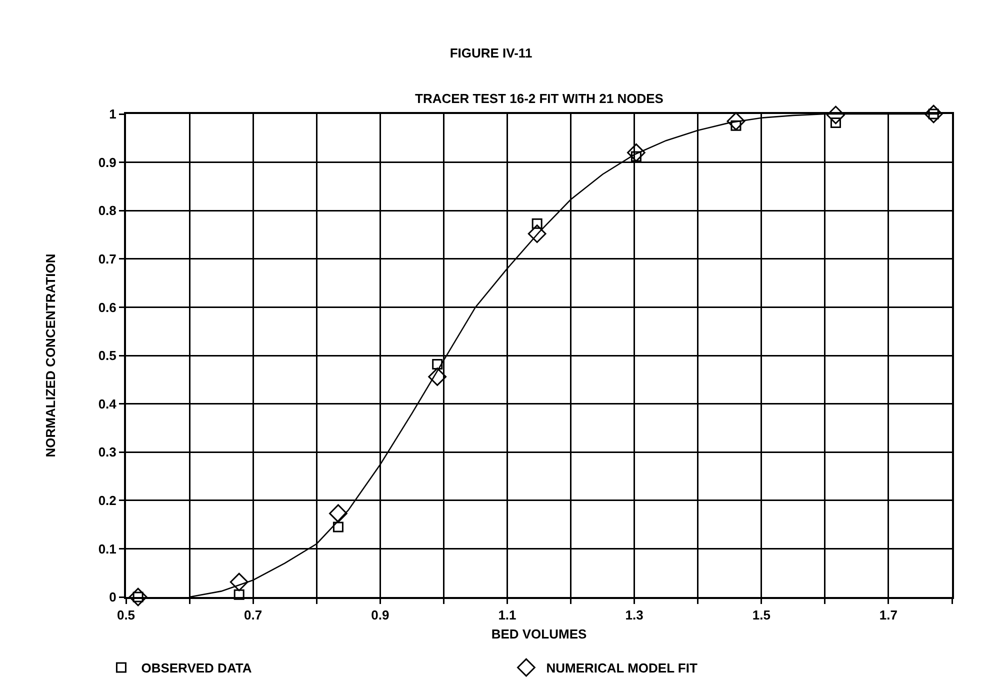 This screenshot has width=982, height=694. Describe the element at coordinates (107, 258) in the screenshot. I see `y-tick-label: 0.7` at that location.